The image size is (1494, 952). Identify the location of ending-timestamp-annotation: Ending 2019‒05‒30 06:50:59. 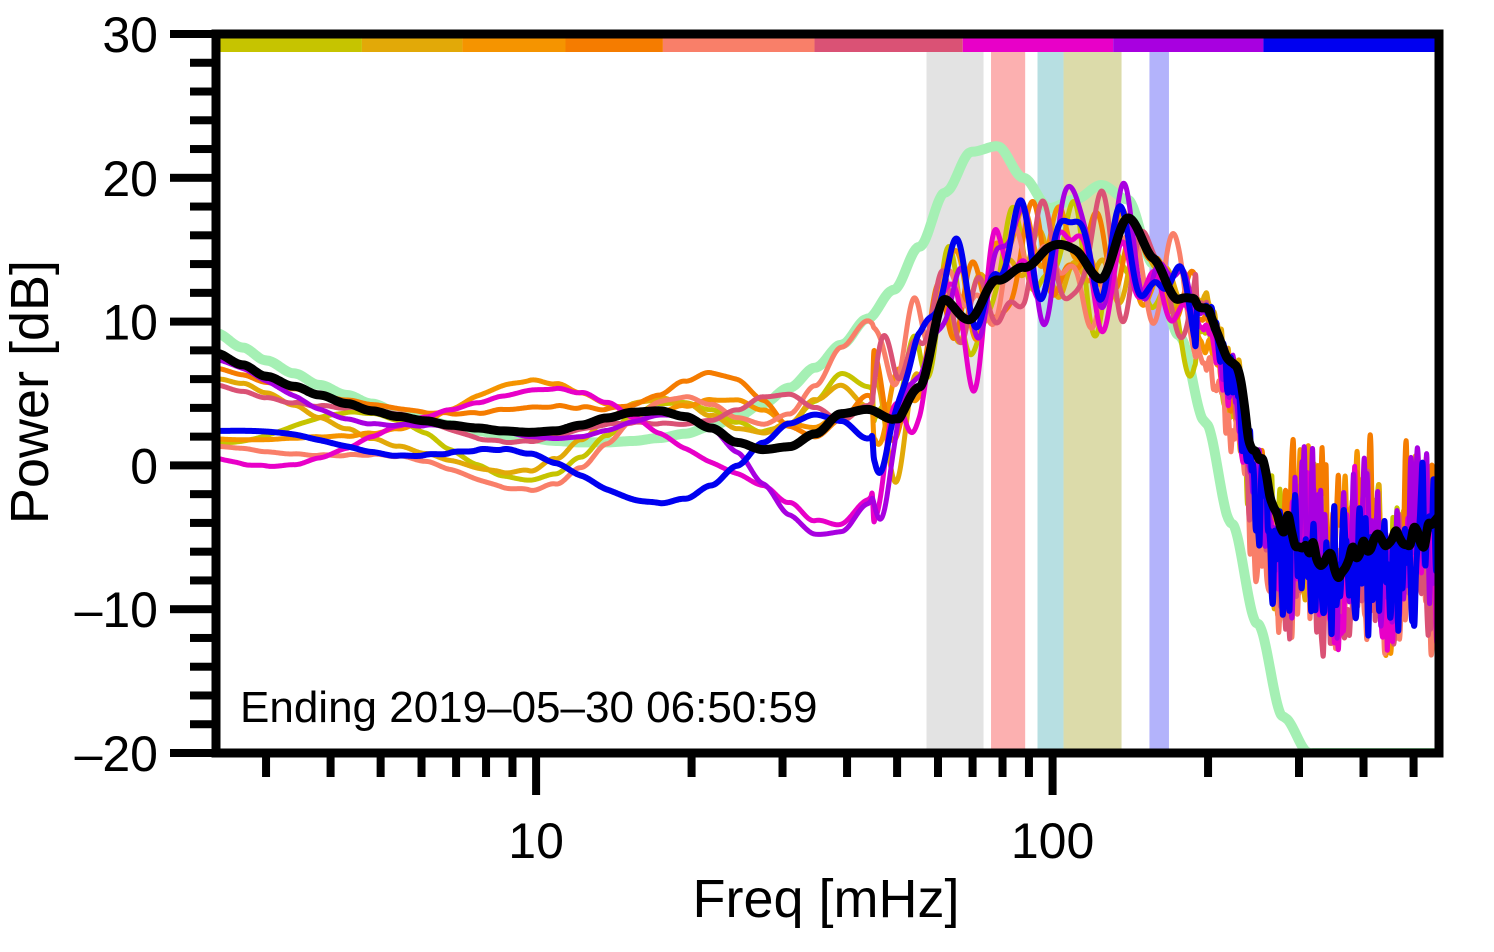
(528, 707).